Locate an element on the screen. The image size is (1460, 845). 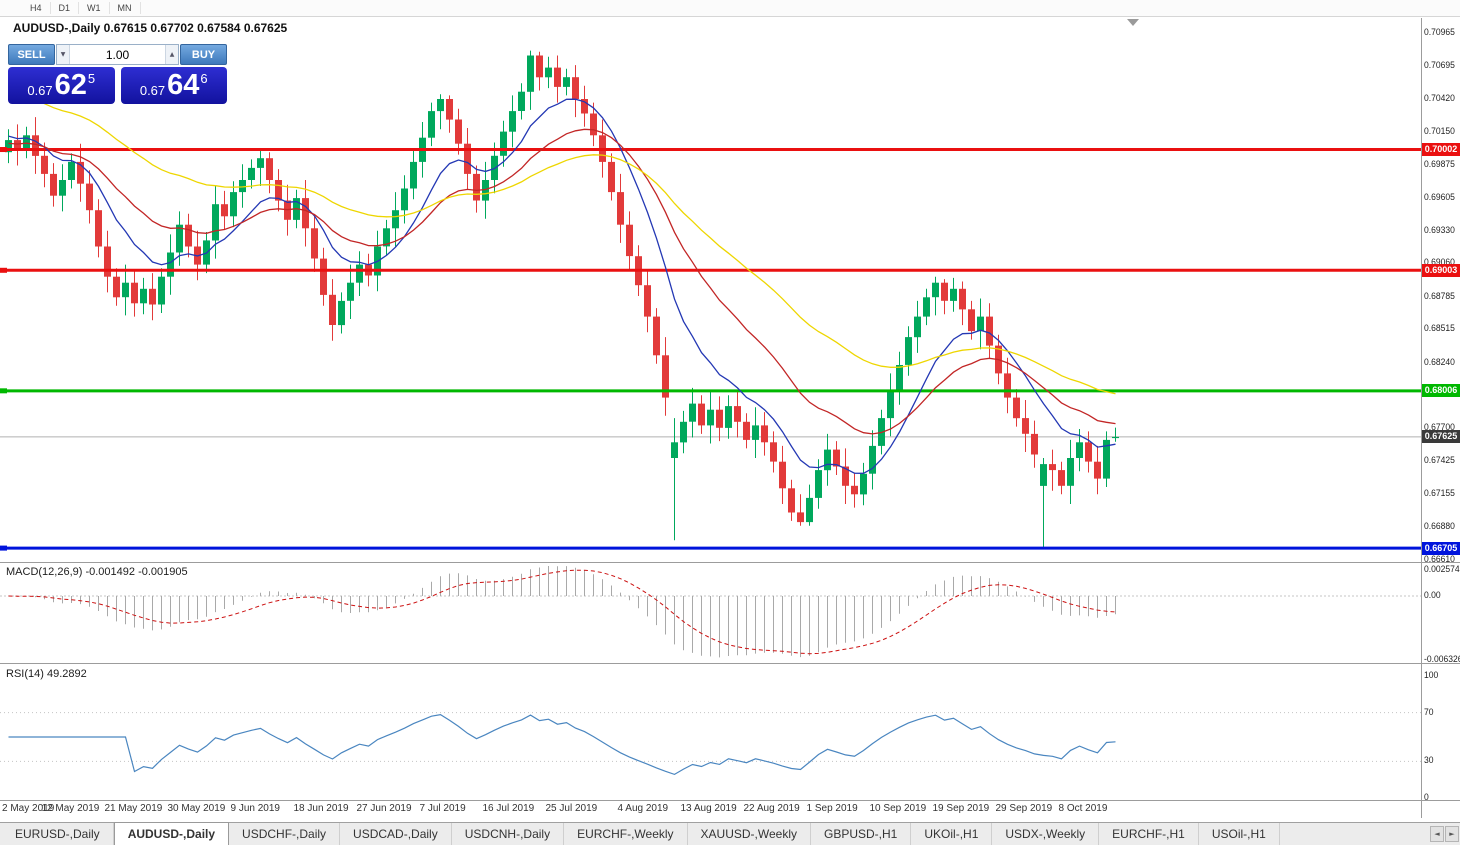
buy-price-prefix: 0.67 is located at coordinates (152, 90).